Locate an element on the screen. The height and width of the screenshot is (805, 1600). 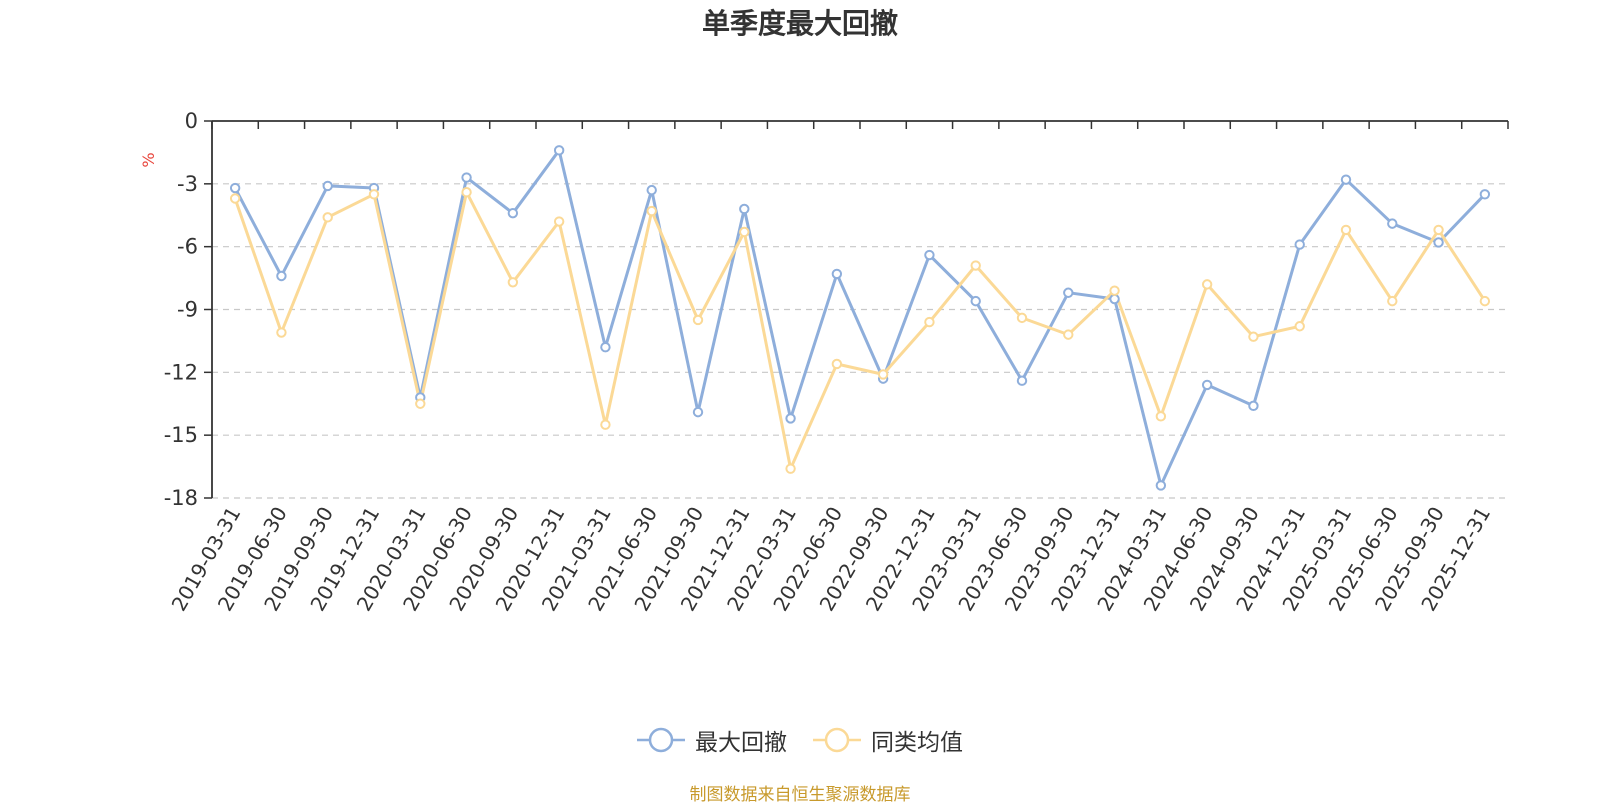
legend: 最大回撤 同类均值 is located at coordinates (800, 740).